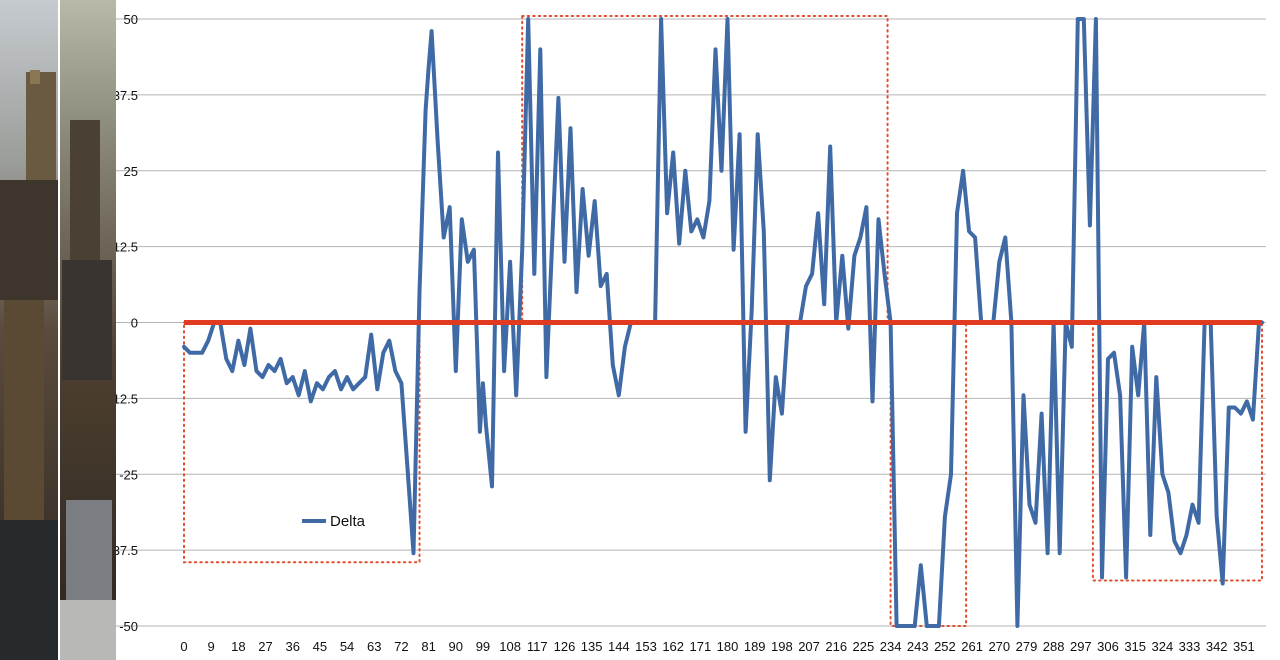  Describe the element at coordinates (972, 646) in the screenshot. I see `x-tick-label: 261` at that location.